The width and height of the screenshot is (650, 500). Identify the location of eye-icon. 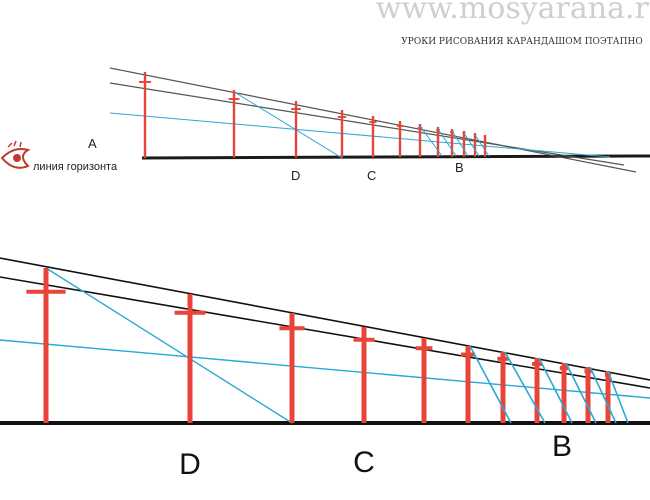
(15, 154).